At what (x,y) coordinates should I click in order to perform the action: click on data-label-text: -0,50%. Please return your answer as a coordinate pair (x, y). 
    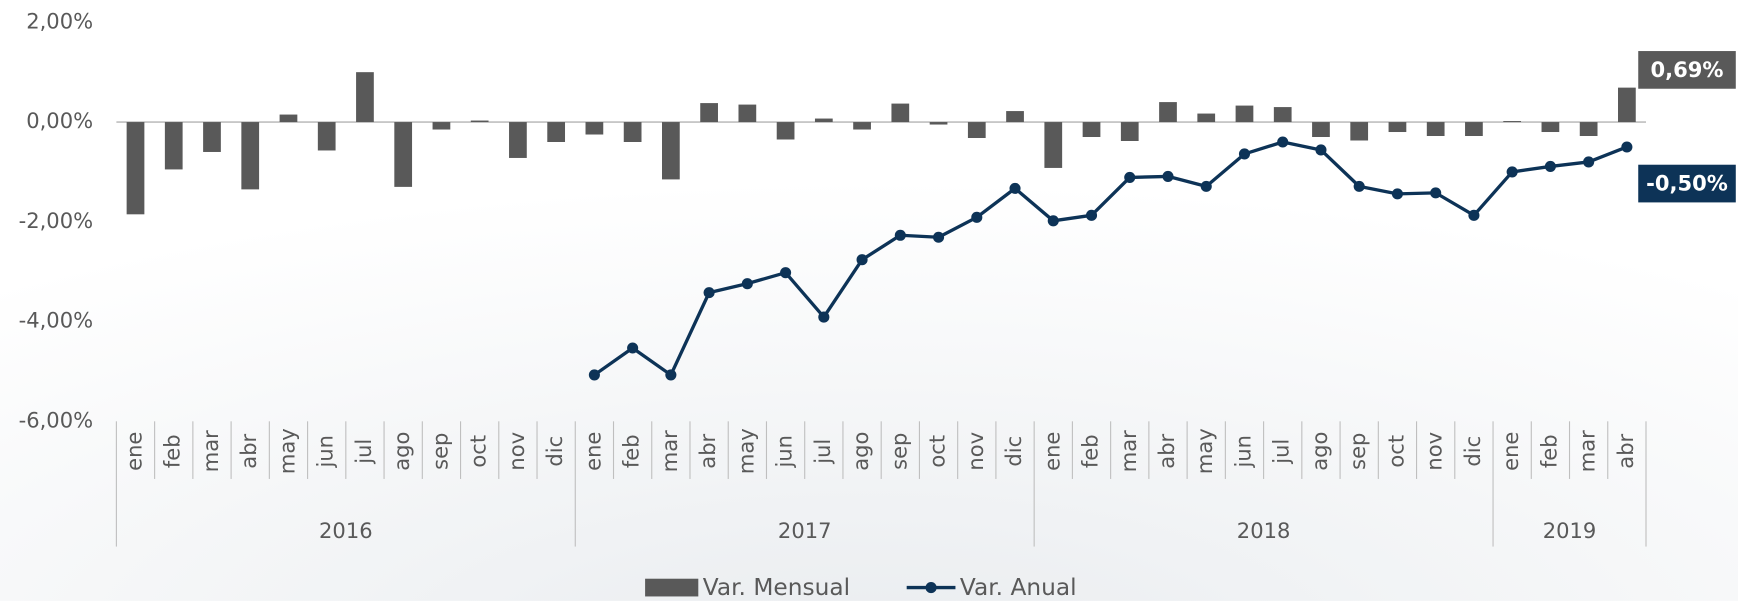
    Looking at the image, I should click on (1687, 183).